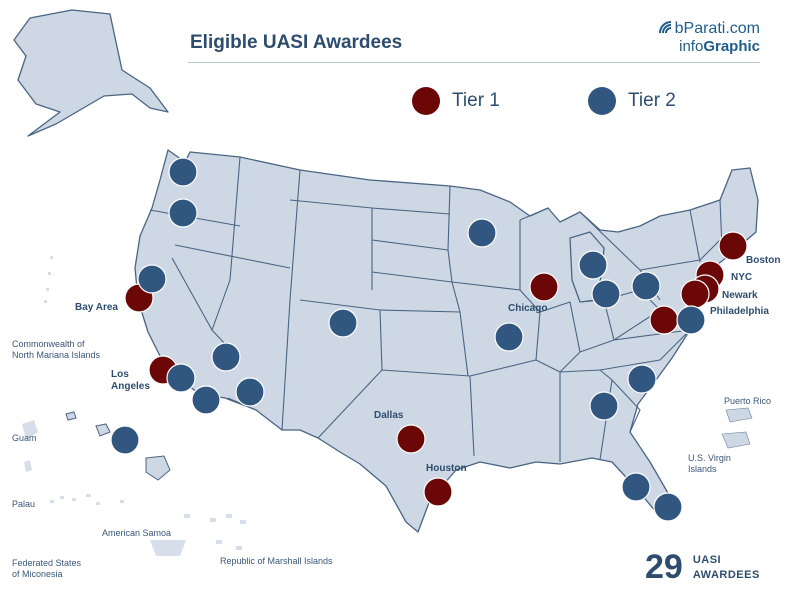 This screenshot has width=800, height=589. What do you see at coordinates (181, 378) in the screenshot?
I see `marker-anaheim` at bounding box center [181, 378].